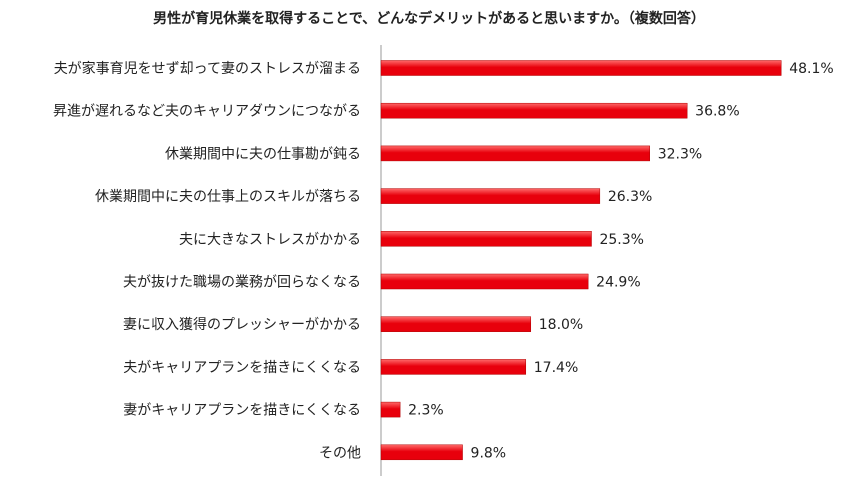 The width and height of the screenshot is (858, 484). I want to click on category-label: 休業期間中に夫の仕事勘が鈍る, so click(263, 154).